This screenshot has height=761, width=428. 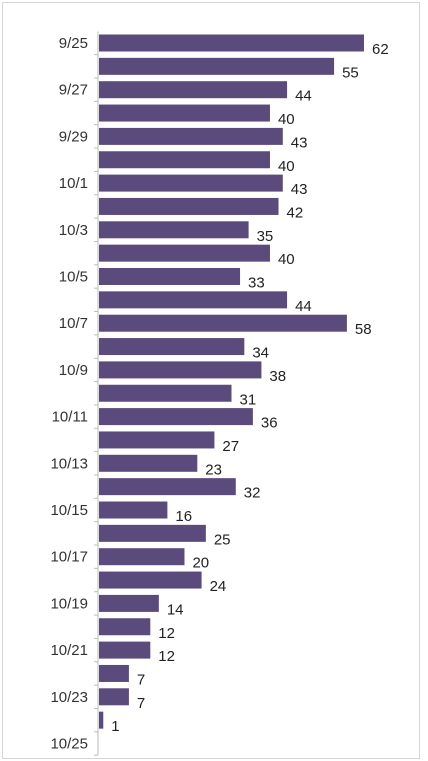 What do you see at coordinates (69, 510) in the screenshot?
I see `tick-label-10-15: 10/15` at bounding box center [69, 510].